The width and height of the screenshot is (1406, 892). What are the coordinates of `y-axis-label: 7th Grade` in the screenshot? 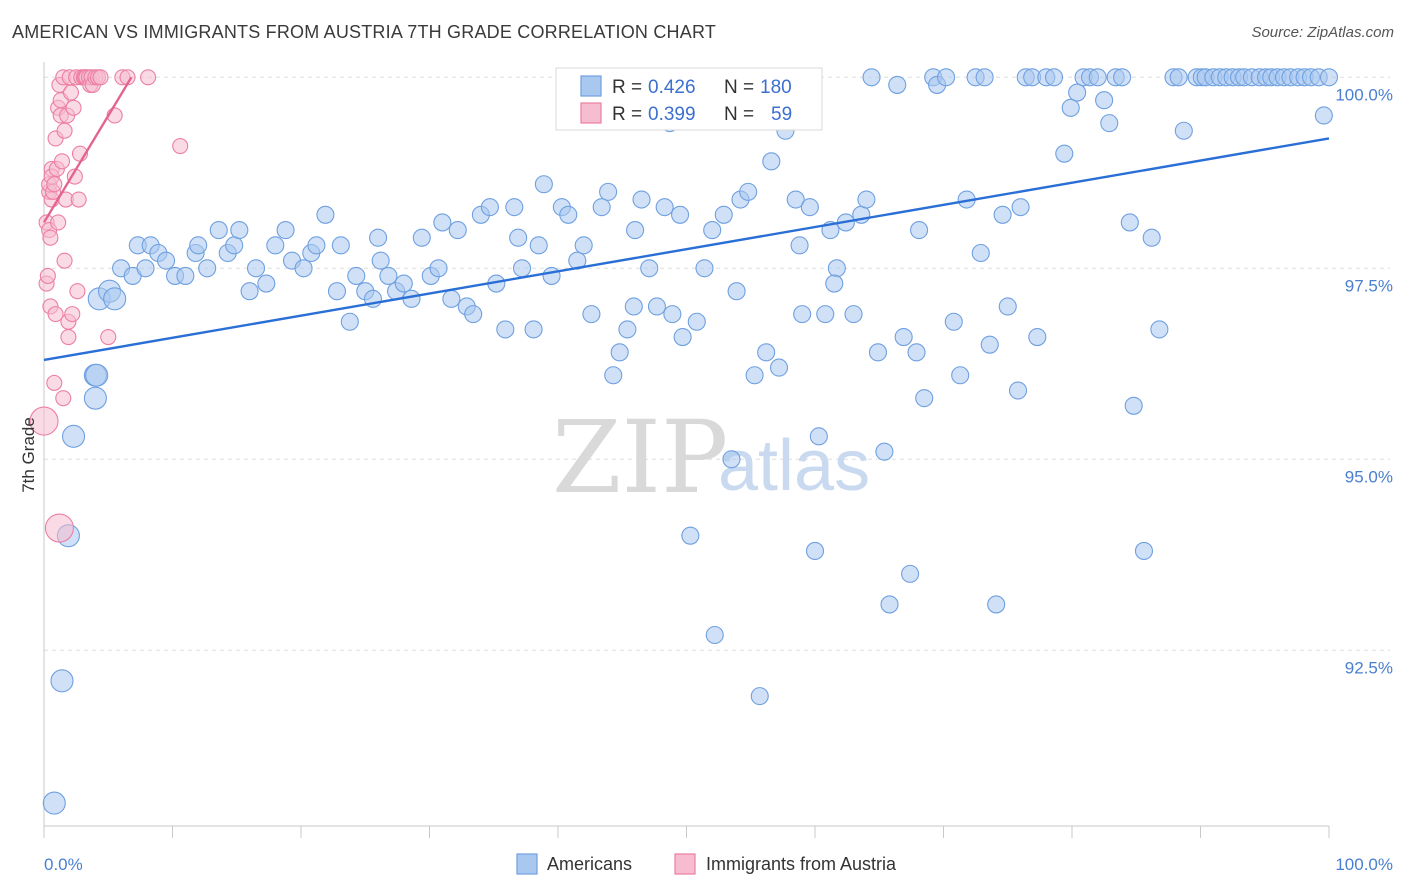 It's located at (28, 455).